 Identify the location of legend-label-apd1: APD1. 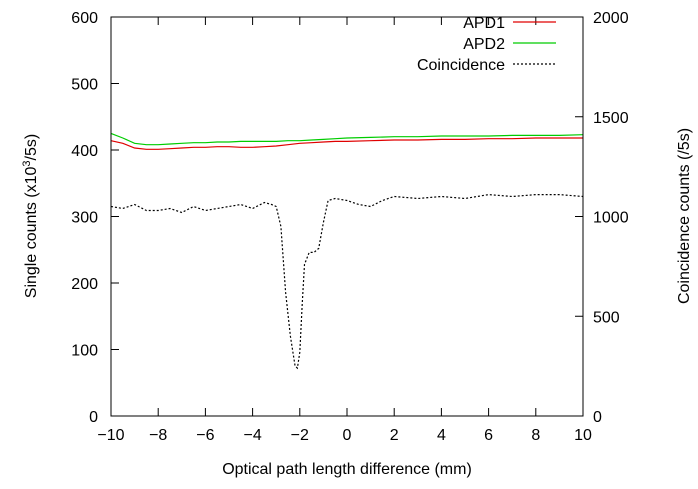
(484, 23).